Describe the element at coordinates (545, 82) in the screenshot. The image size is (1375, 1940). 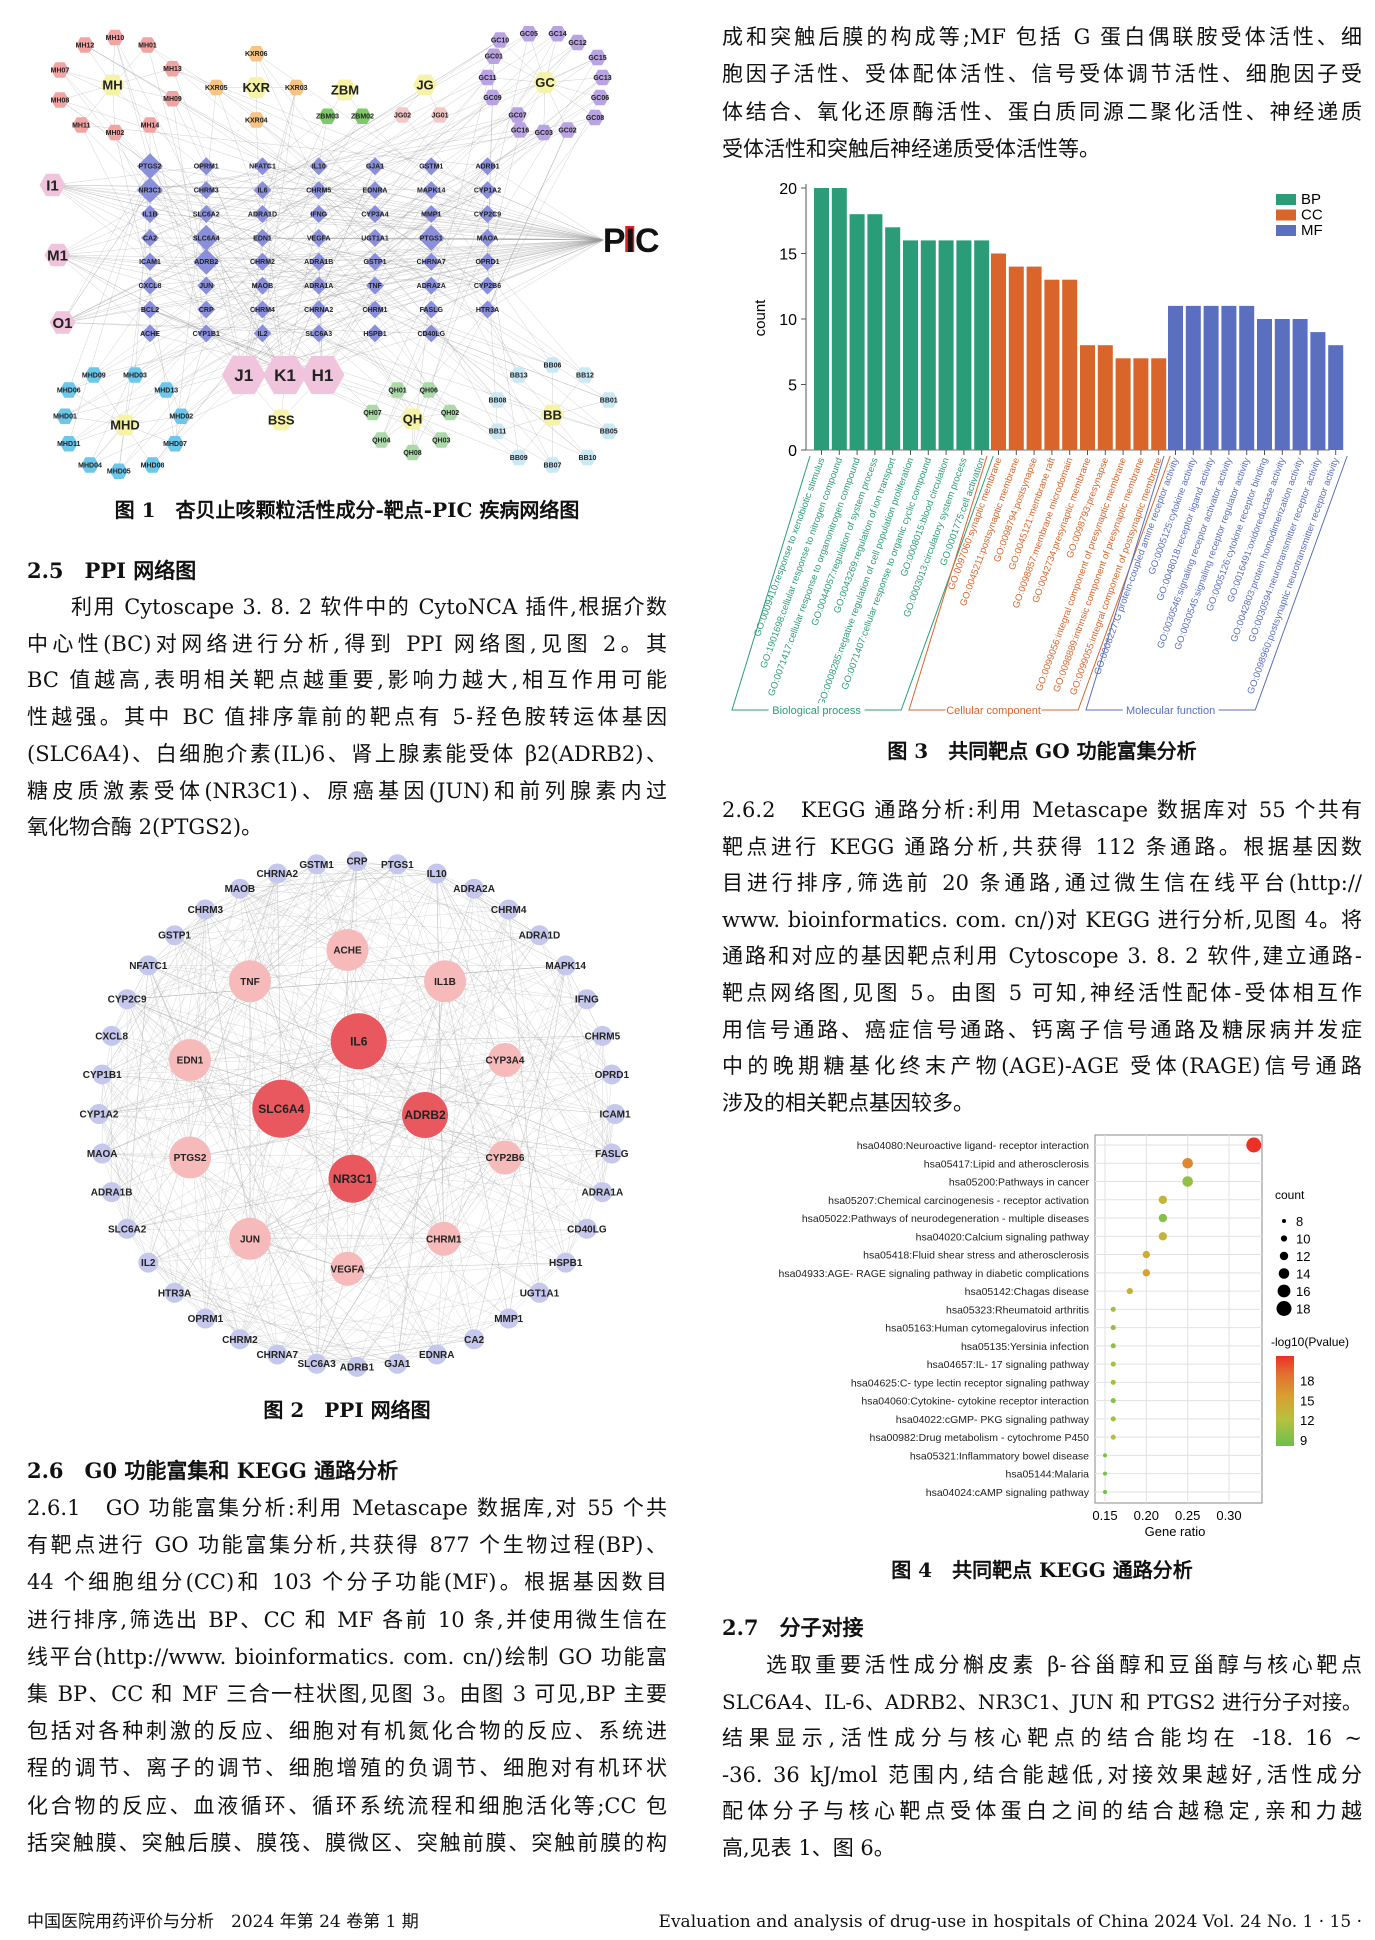
I see `herb-label: GC` at that location.